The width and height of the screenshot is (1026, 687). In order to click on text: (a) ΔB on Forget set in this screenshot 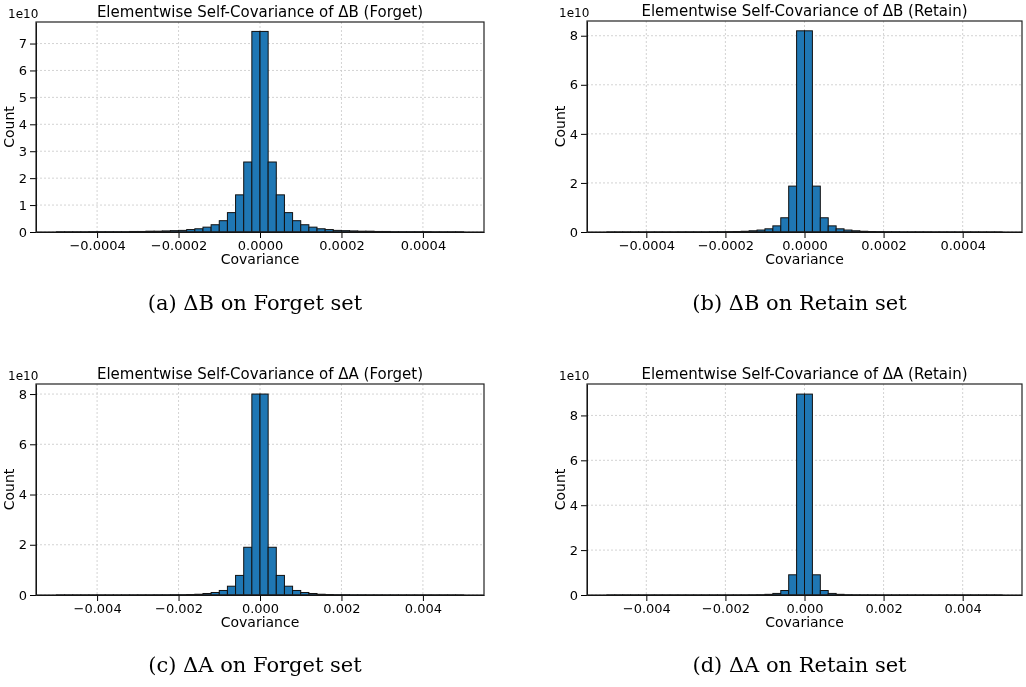, I will do `click(255, 303)`.